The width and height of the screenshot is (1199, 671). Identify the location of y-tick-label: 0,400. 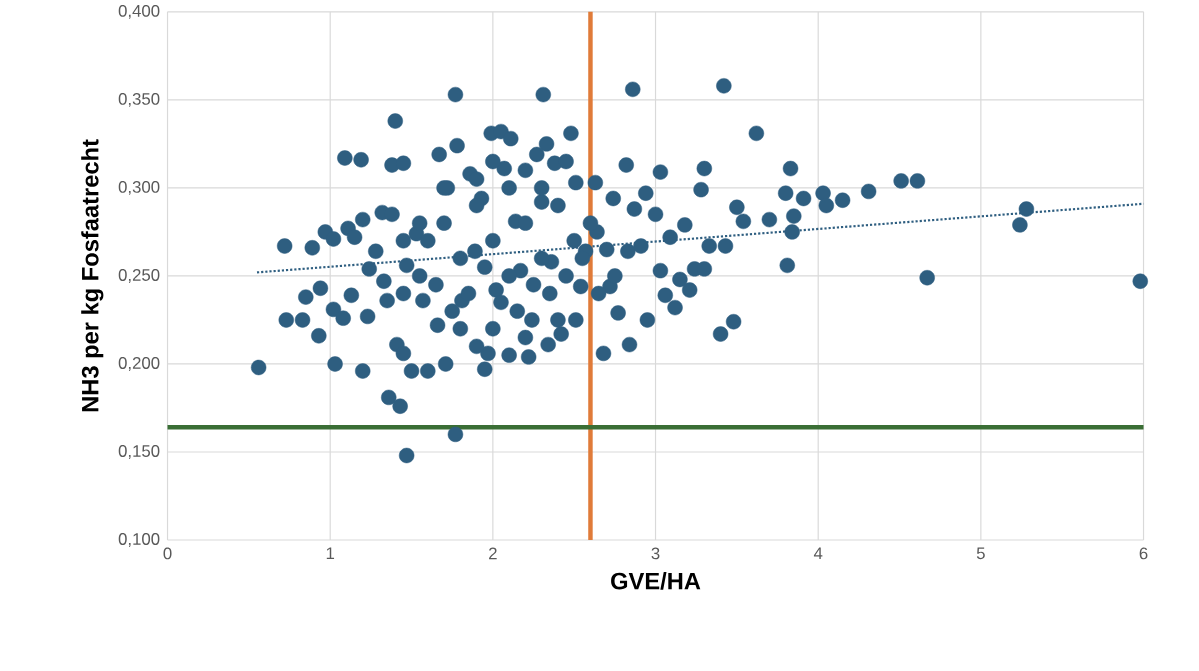
(139, 12).